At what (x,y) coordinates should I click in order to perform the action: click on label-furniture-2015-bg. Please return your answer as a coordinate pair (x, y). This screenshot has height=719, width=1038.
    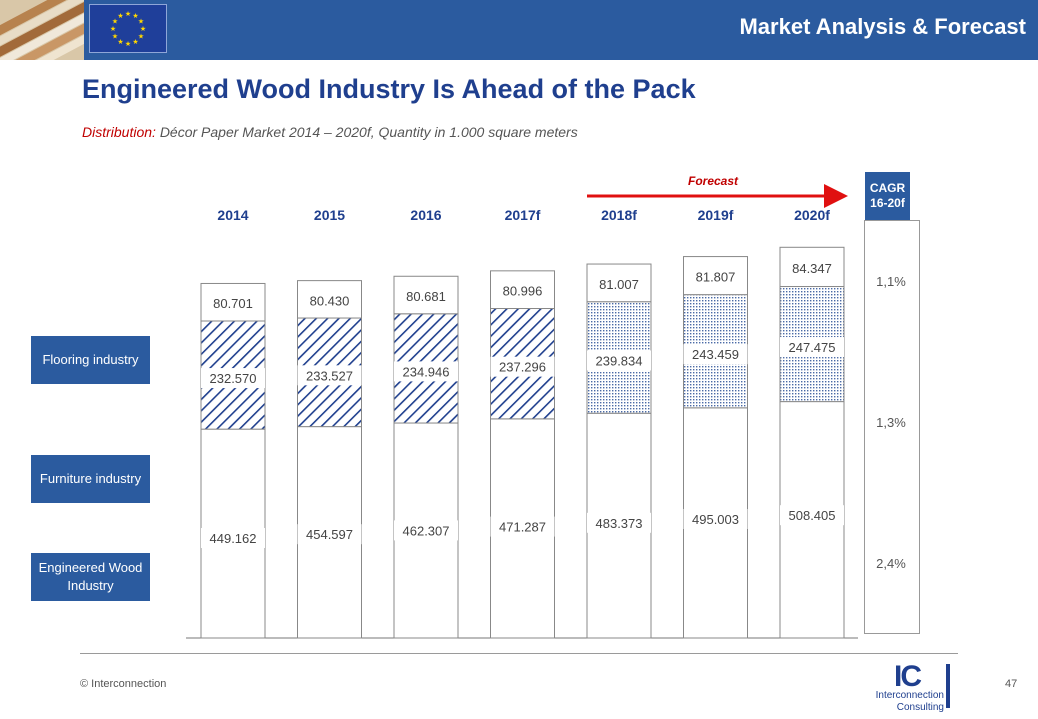
    Looking at the image, I should click on (329, 375).